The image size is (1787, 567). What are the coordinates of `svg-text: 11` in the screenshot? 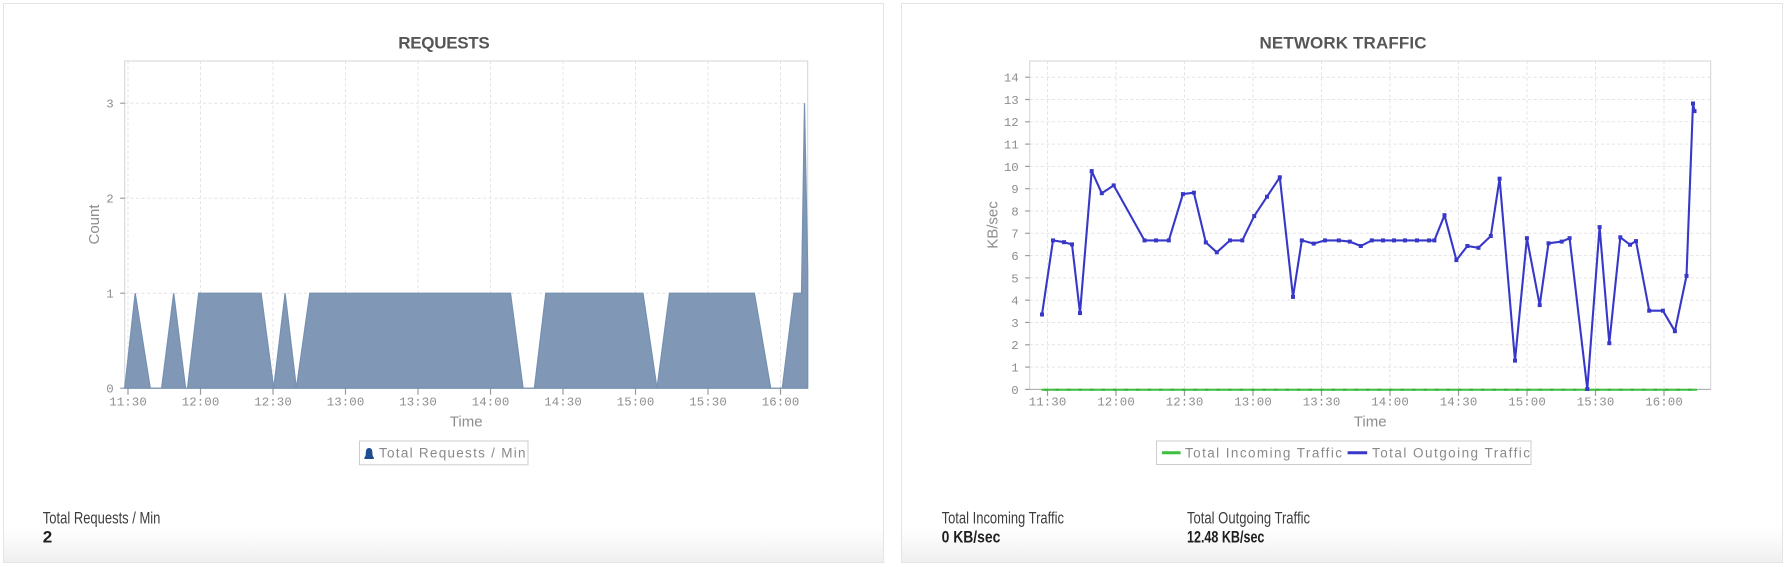 It's located at (1011, 146).